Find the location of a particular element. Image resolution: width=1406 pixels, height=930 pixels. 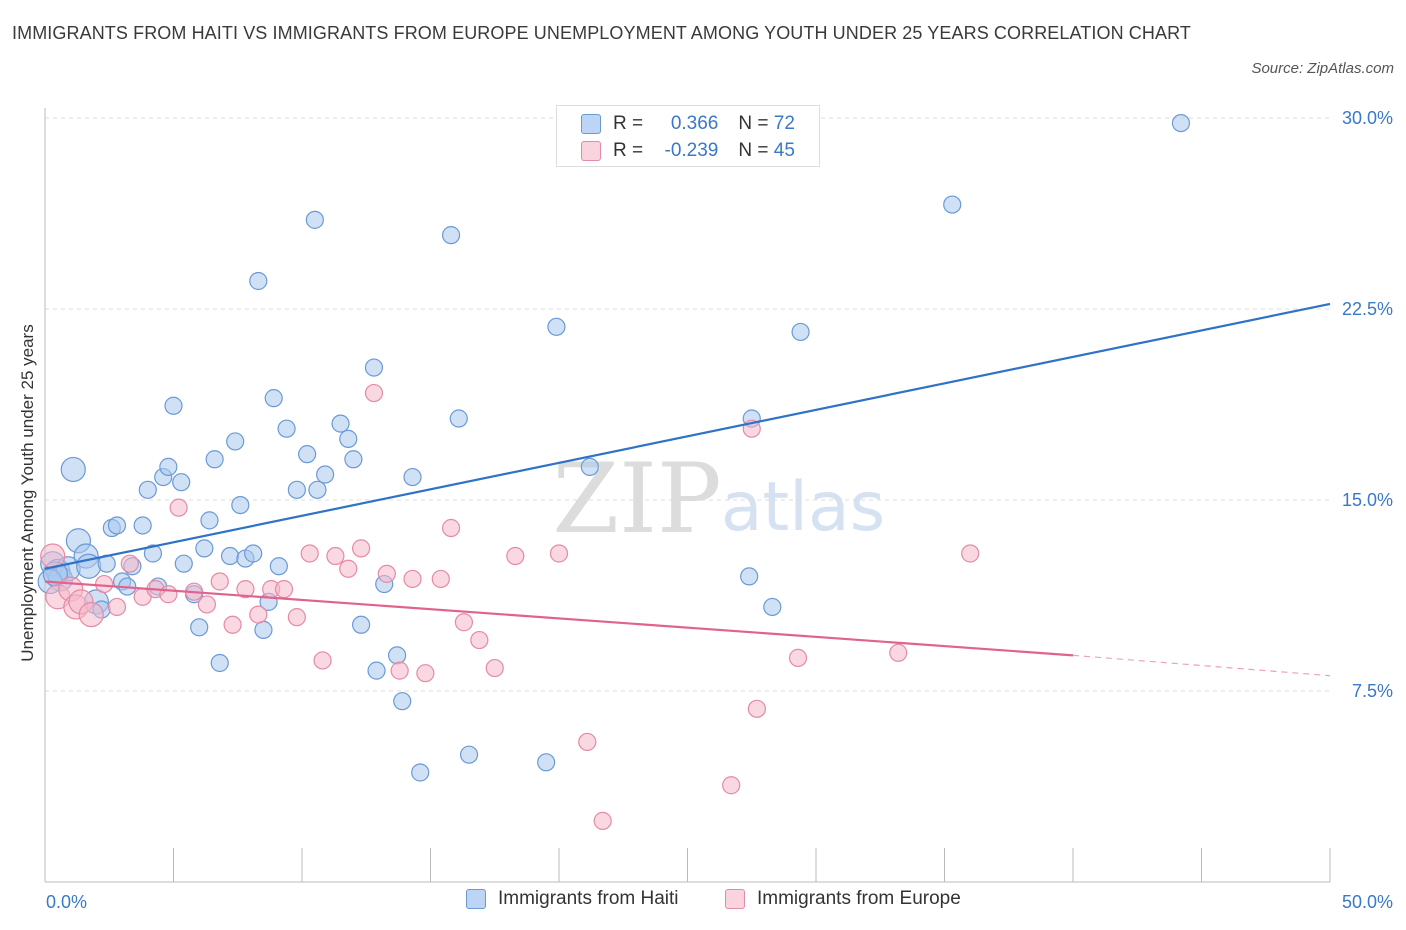

legend-row-haiti: R = 0.366 N = 72 is located at coordinates (688, 124).